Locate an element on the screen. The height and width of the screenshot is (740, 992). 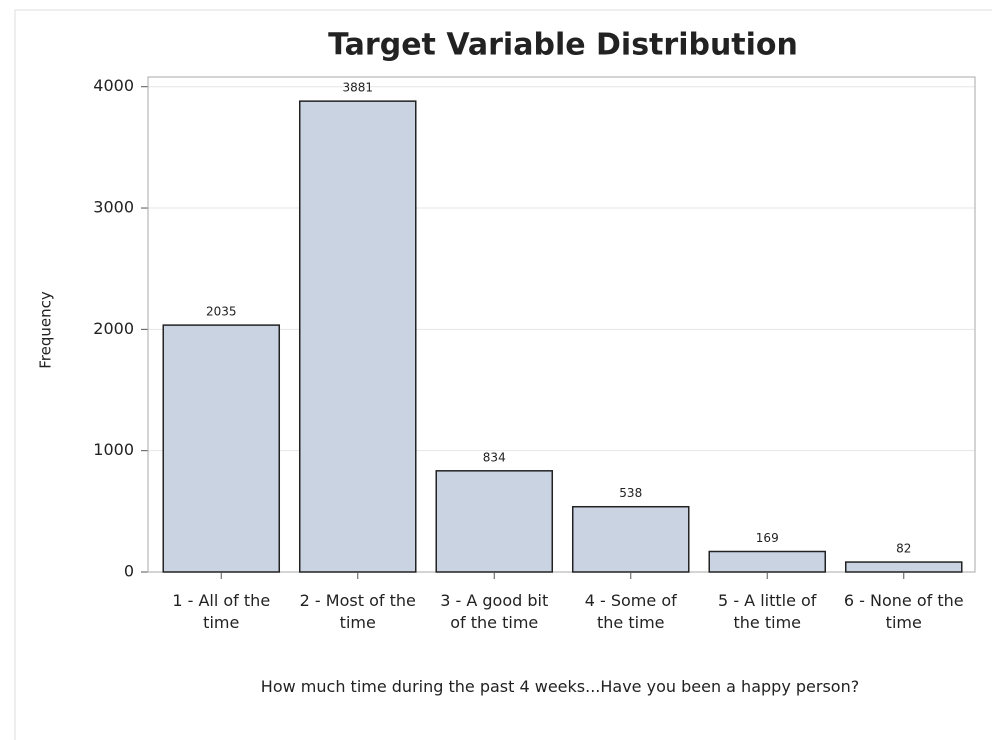
value-label: 834 is located at coordinates (494, 457).